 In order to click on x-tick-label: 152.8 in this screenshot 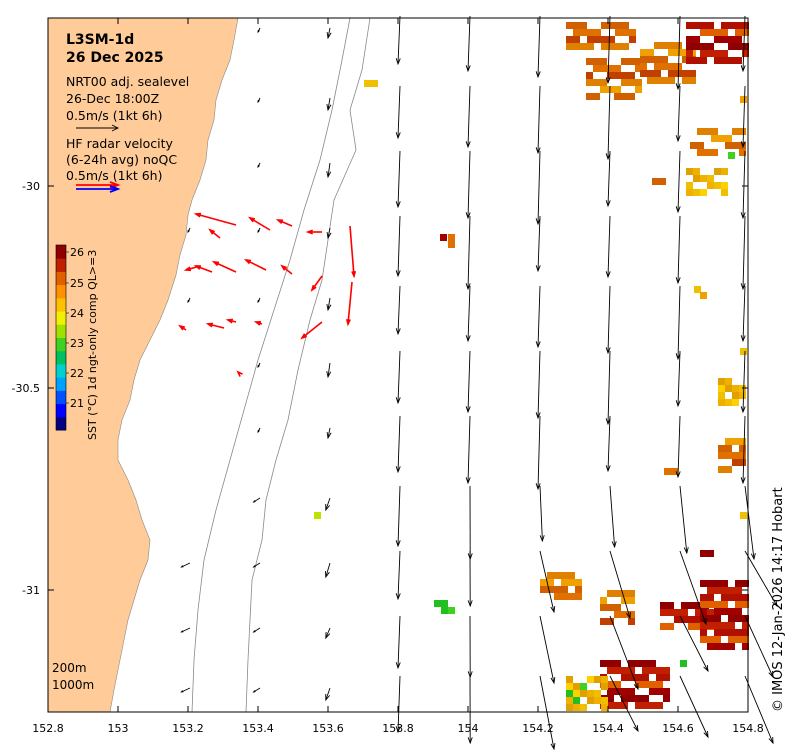, I will do `click(48, 728)`.